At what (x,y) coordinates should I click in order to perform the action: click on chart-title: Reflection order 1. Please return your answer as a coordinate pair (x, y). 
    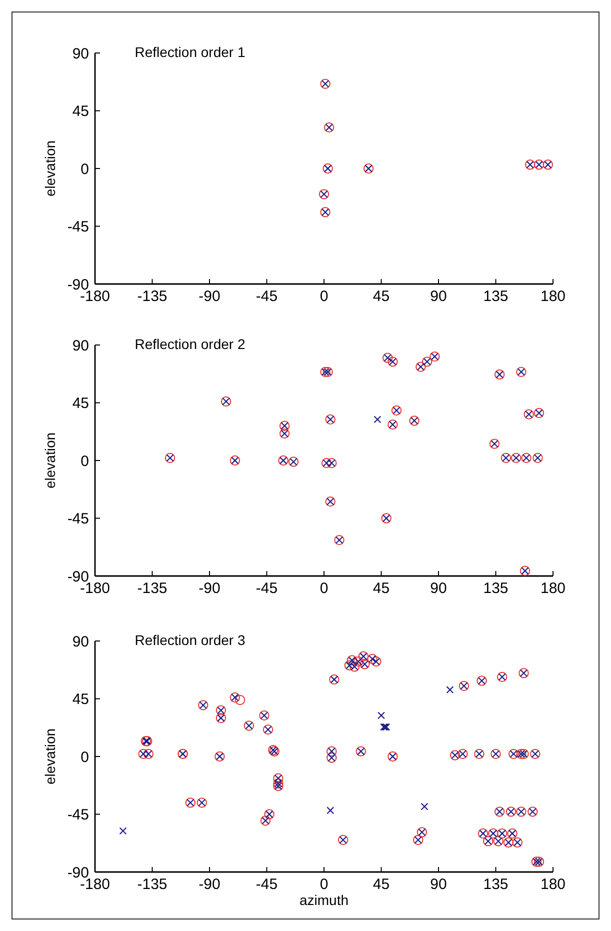
    Looking at the image, I should click on (190, 52).